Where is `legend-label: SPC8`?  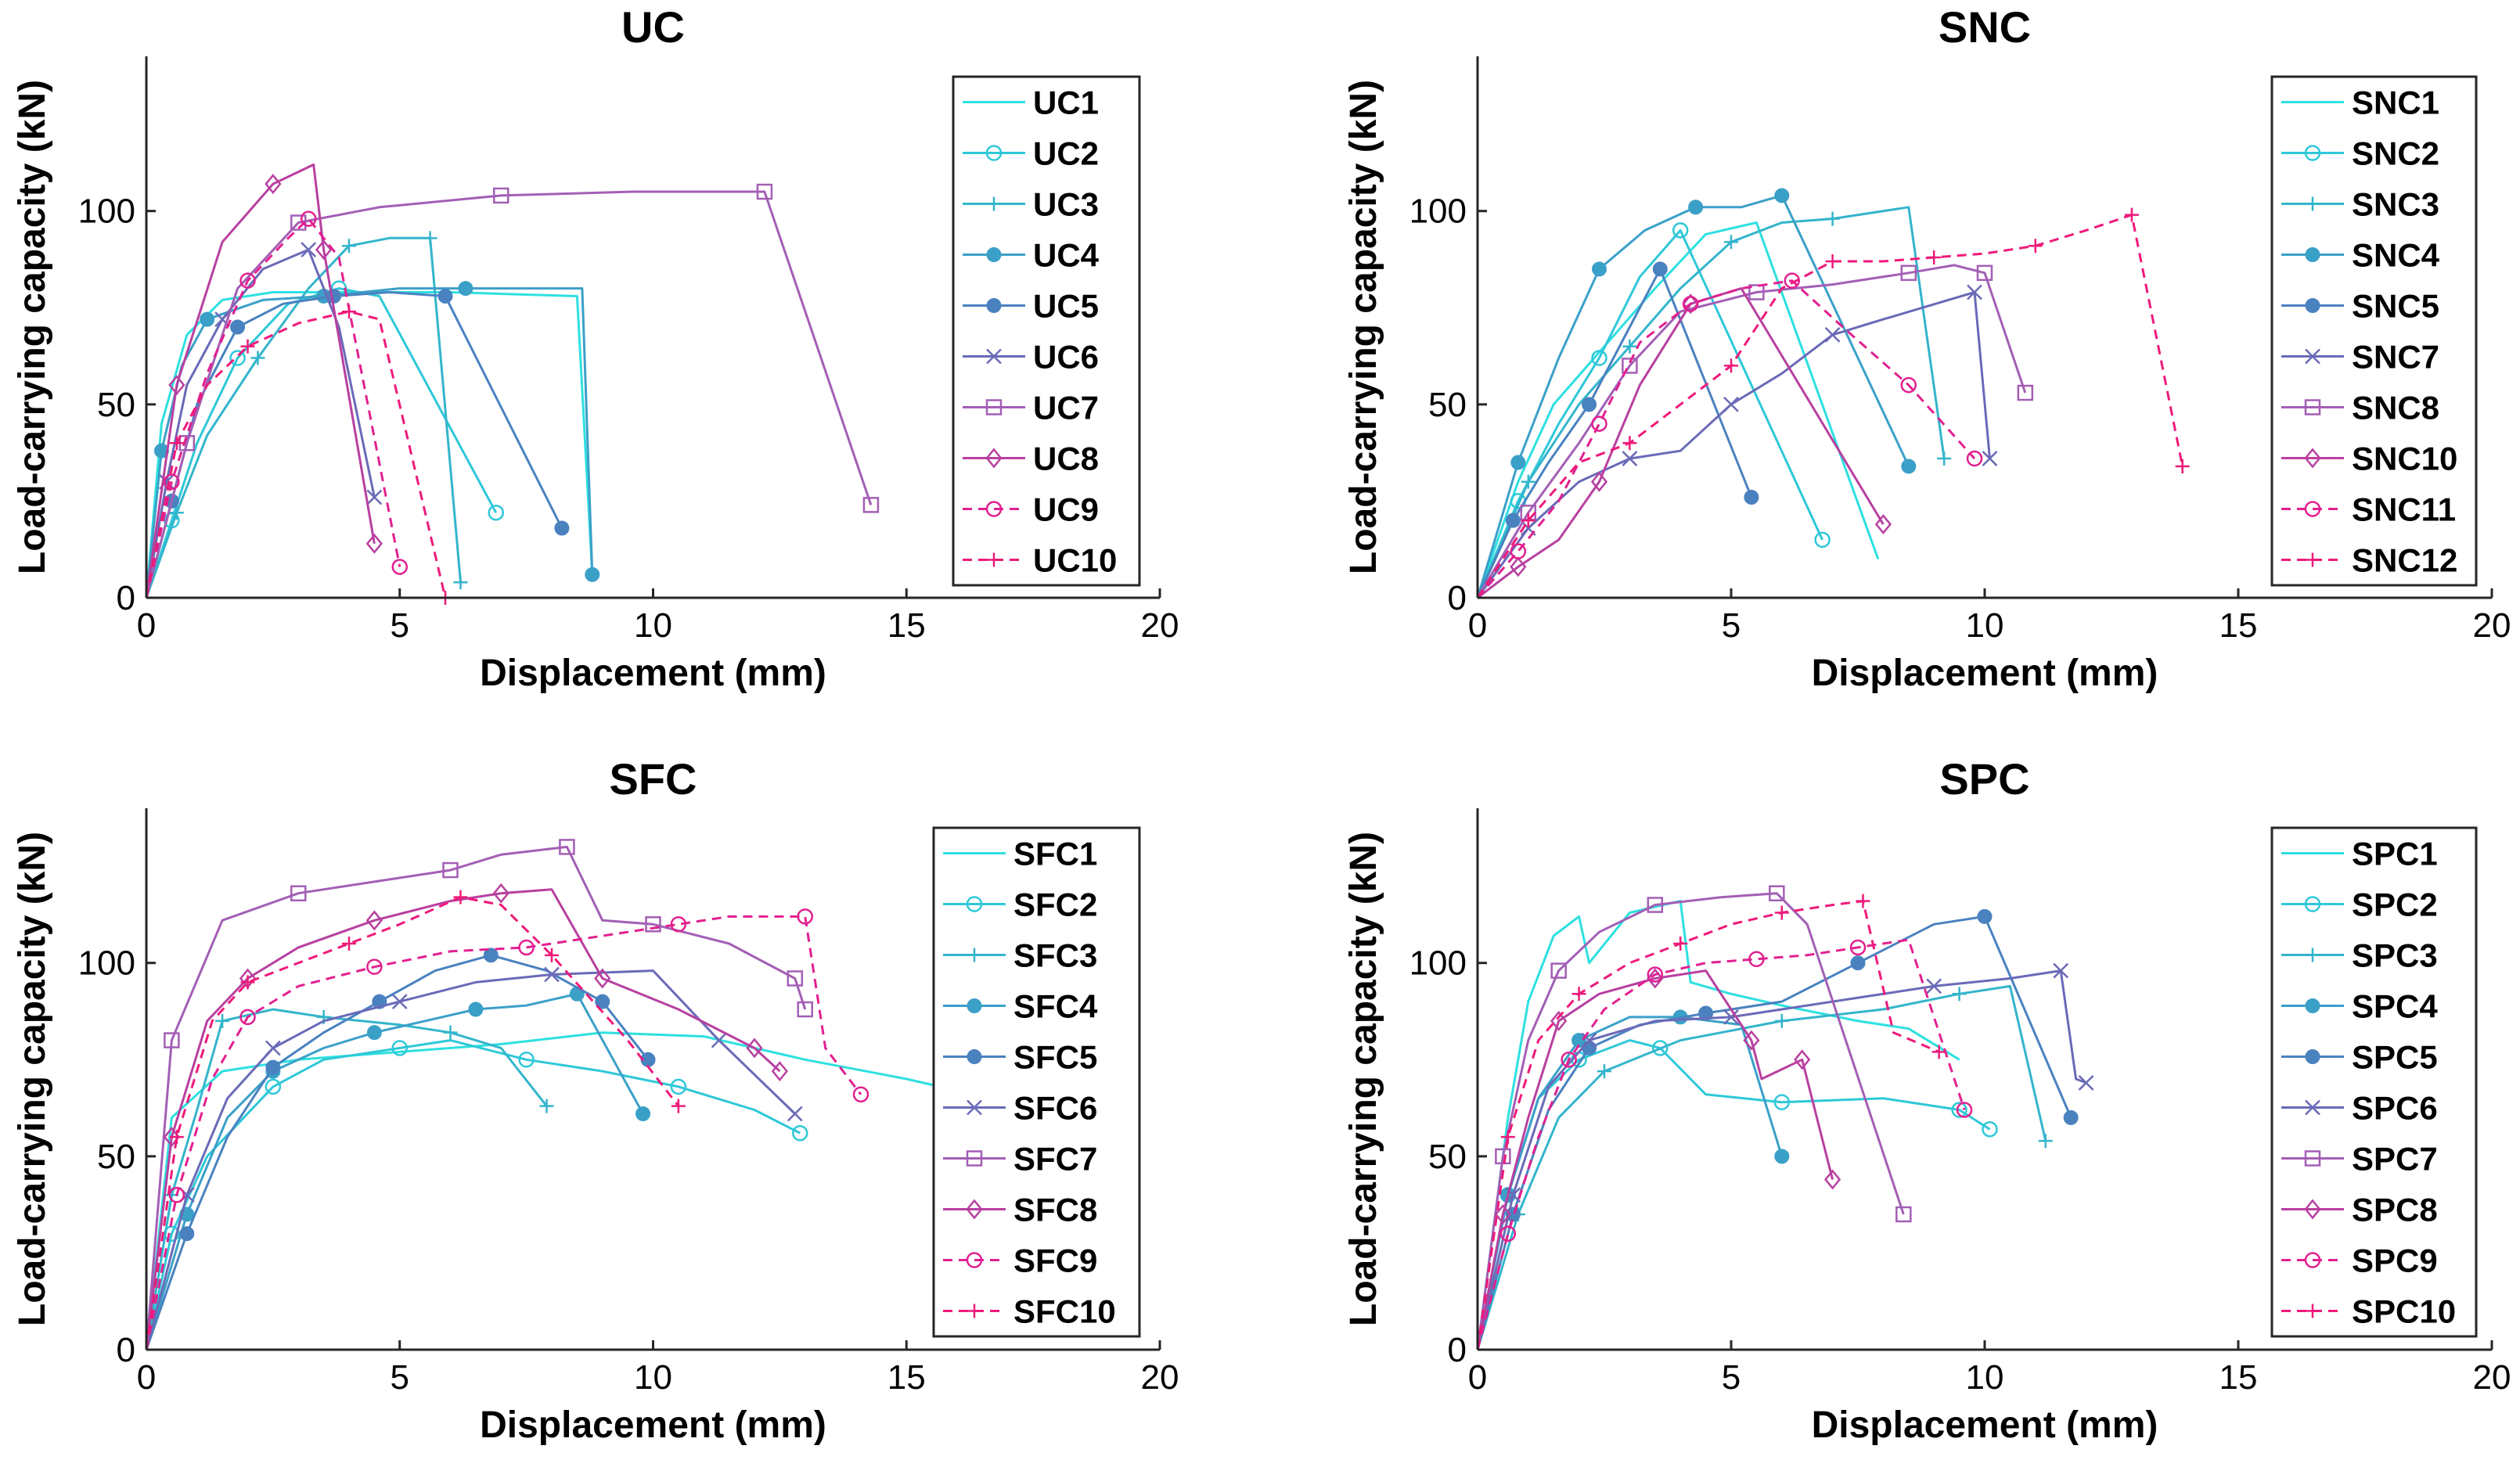
legend-label: SPC8 is located at coordinates (2395, 1210).